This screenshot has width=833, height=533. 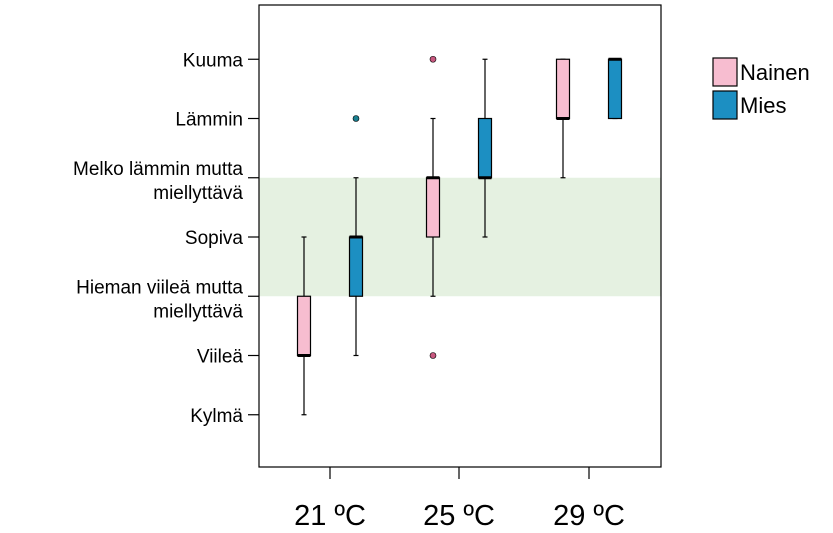 I want to click on y-tick-label: Hieman viileä mutta, so click(x=159, y=287).